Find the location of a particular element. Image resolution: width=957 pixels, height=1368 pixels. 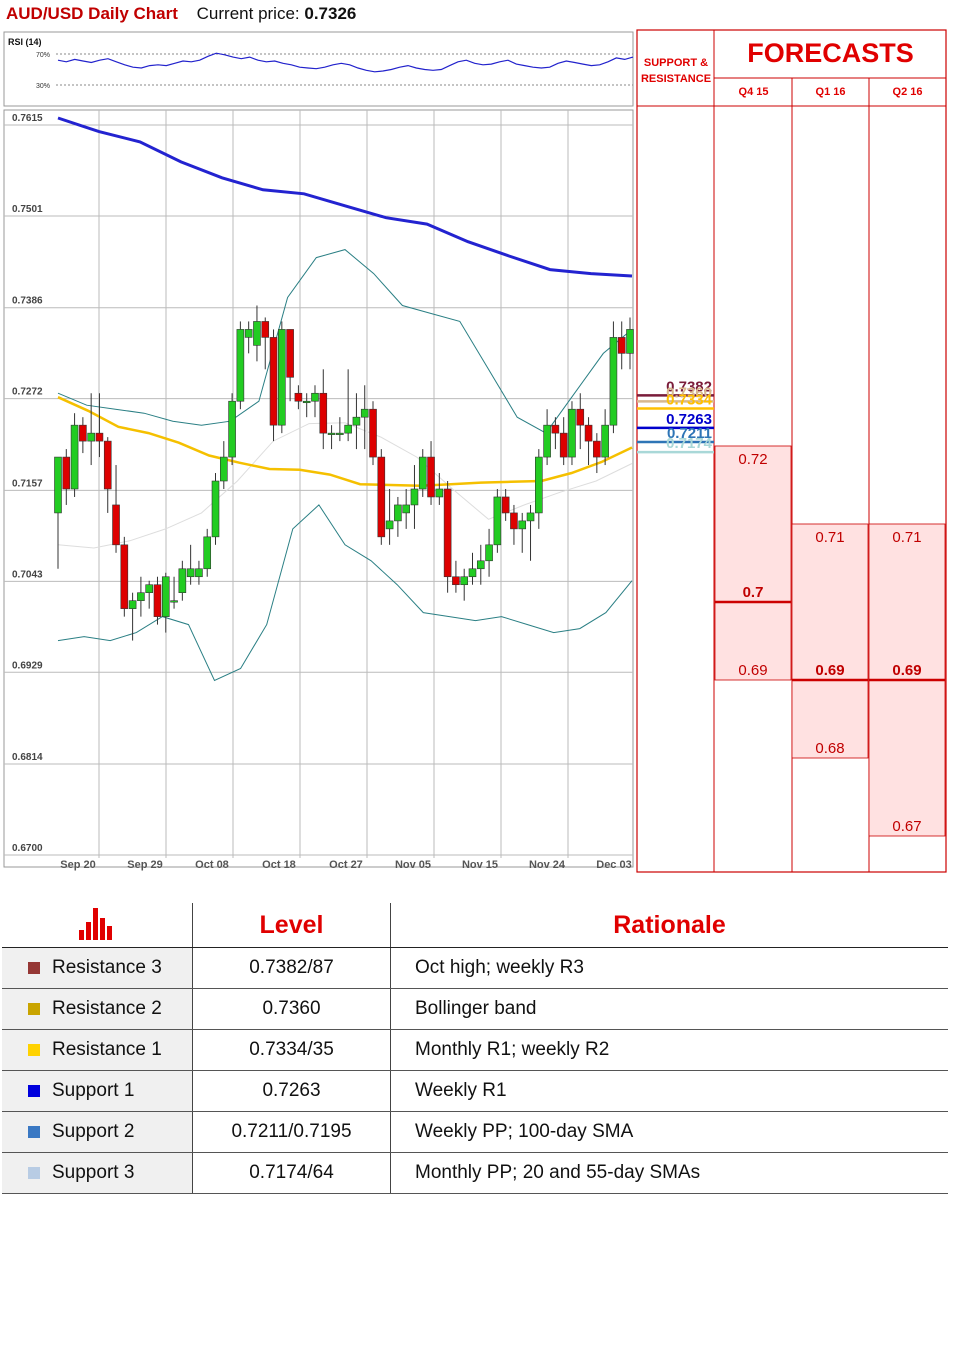

row-rationale: Weekly R1 is located at coordinates (669, 1091).